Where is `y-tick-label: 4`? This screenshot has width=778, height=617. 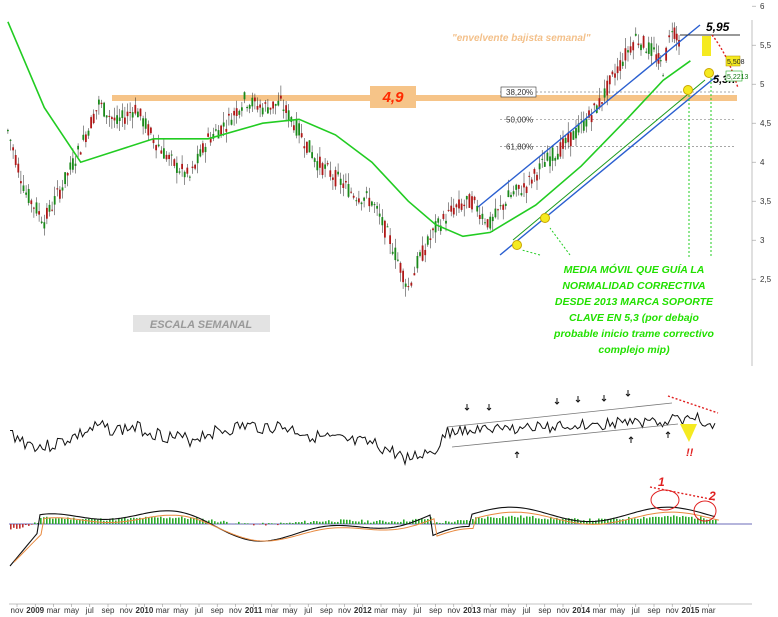
y-tick-label: 4 is located at coordinates (762, 162).